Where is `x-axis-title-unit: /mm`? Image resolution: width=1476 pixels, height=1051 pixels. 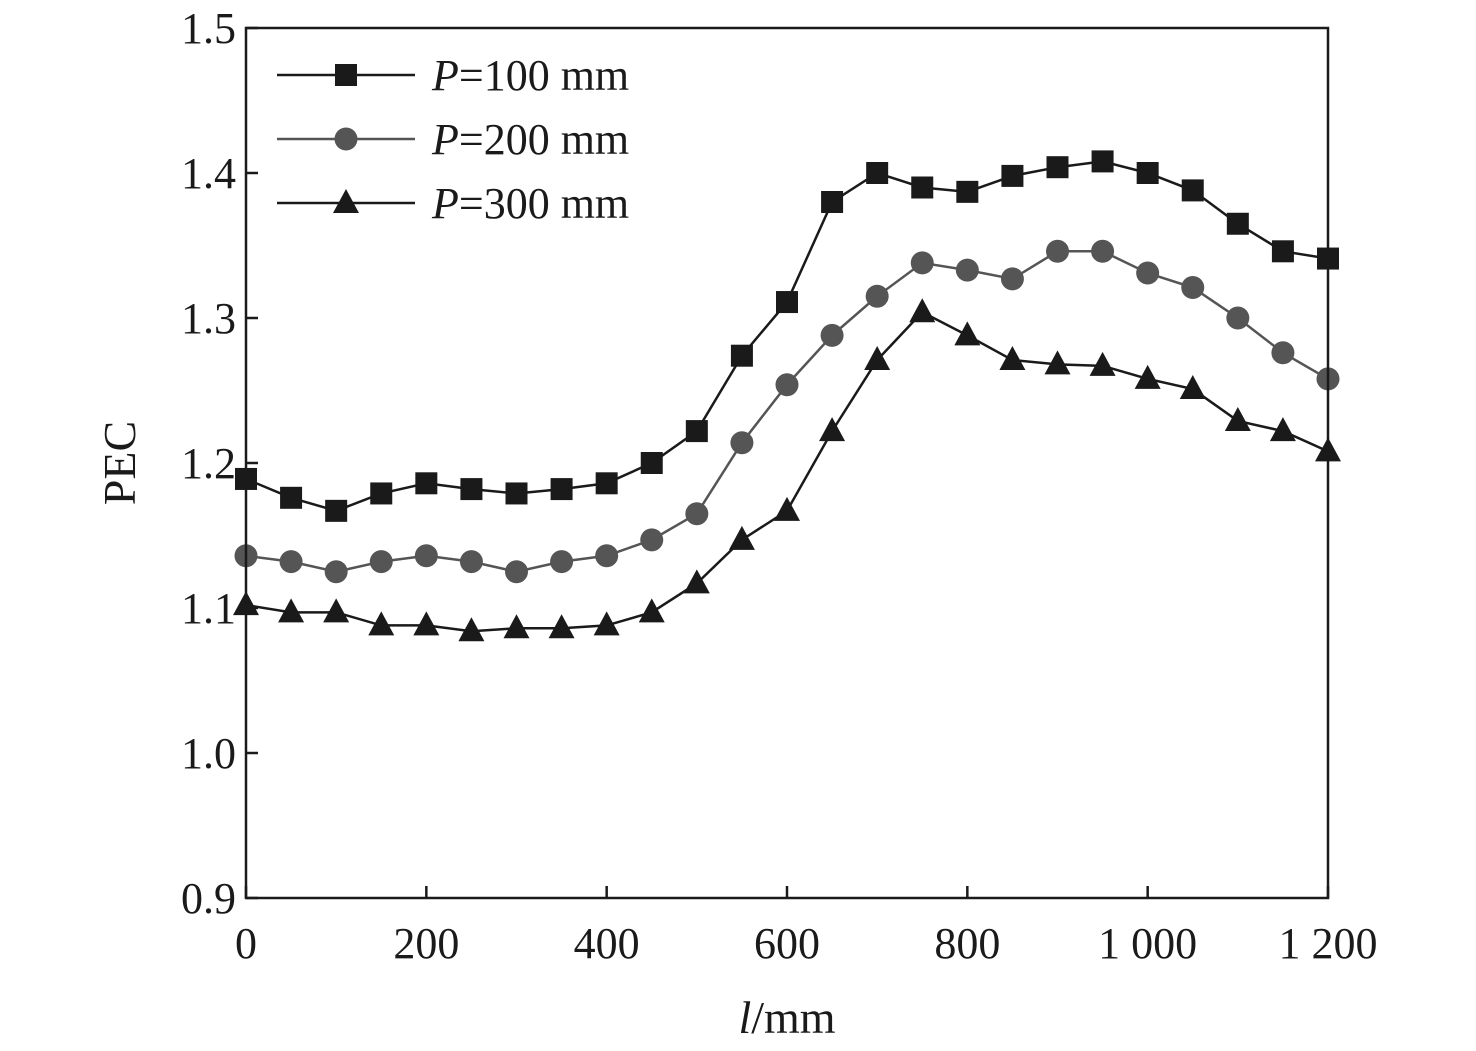 x-axis-title-unit: /mm is located at coordinates (793, 1017).